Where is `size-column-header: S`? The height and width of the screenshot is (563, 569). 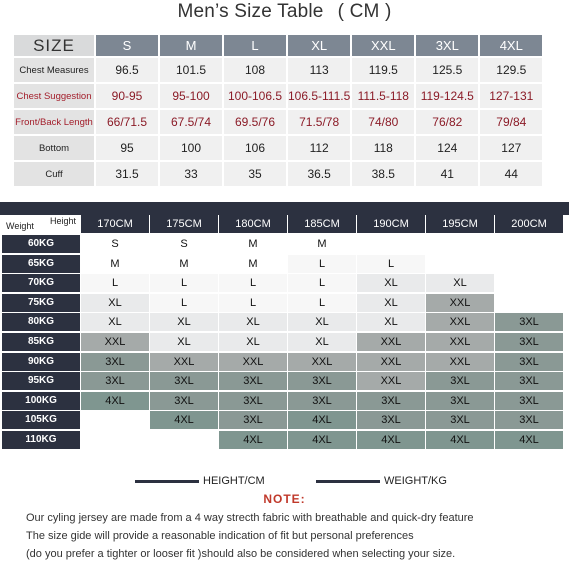
size-column-header: S is located at coordinates (127, 45).